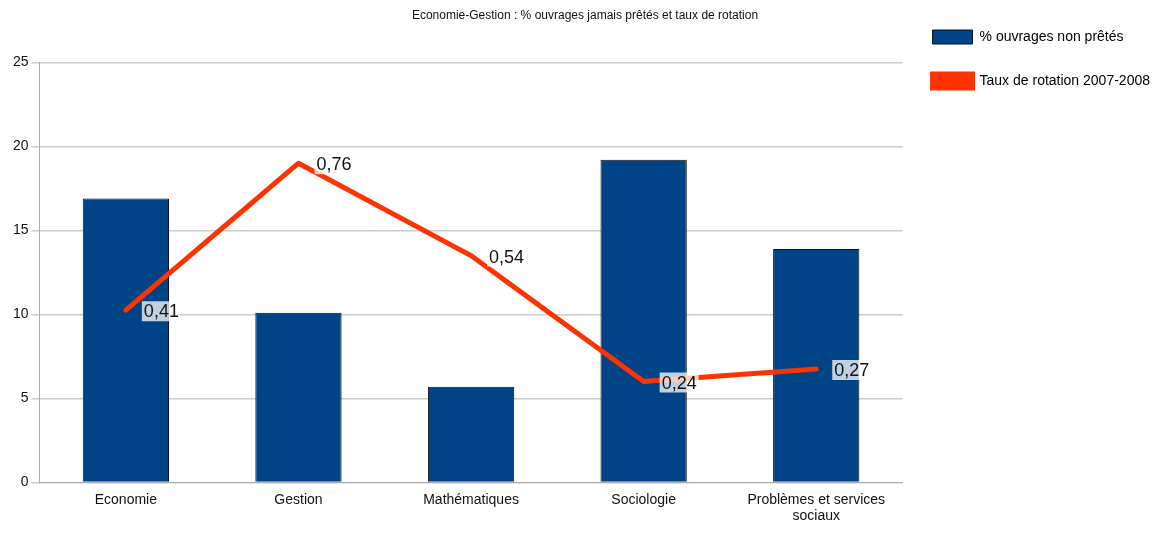  Describe the element at coordinates (852, 369) in the screenshot. I see `data-label: 0,27` at that location.